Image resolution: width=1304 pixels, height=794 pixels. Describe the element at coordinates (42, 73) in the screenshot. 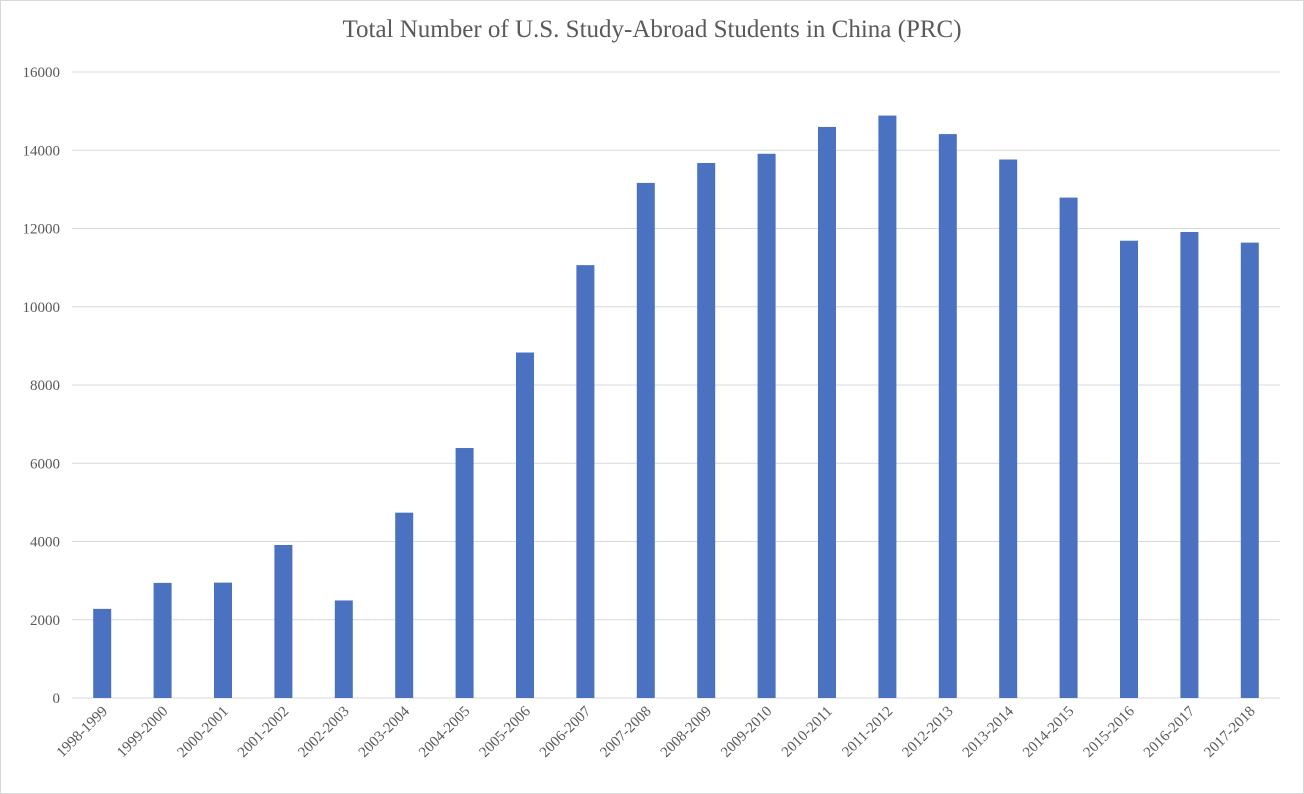

I see `y-tick-label: 16000` at that location.